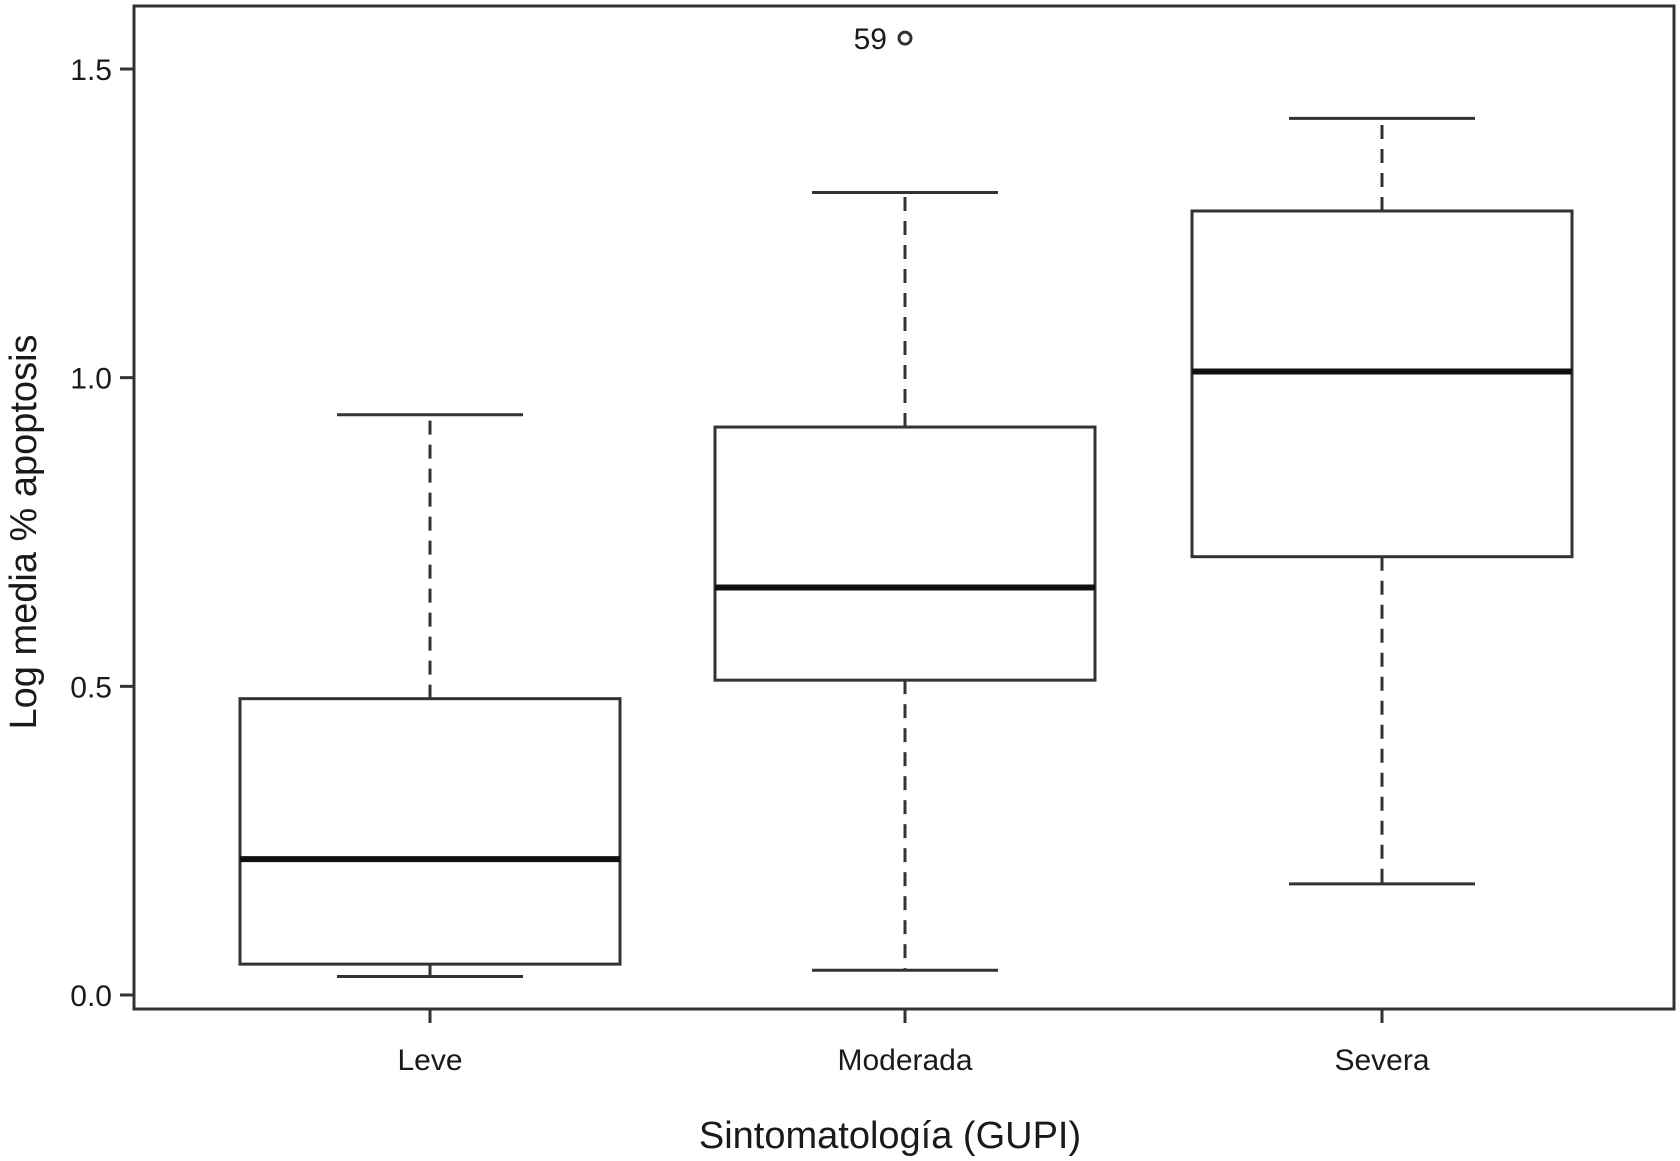  I want to click on outlier-label: 59, so click(870, 39).